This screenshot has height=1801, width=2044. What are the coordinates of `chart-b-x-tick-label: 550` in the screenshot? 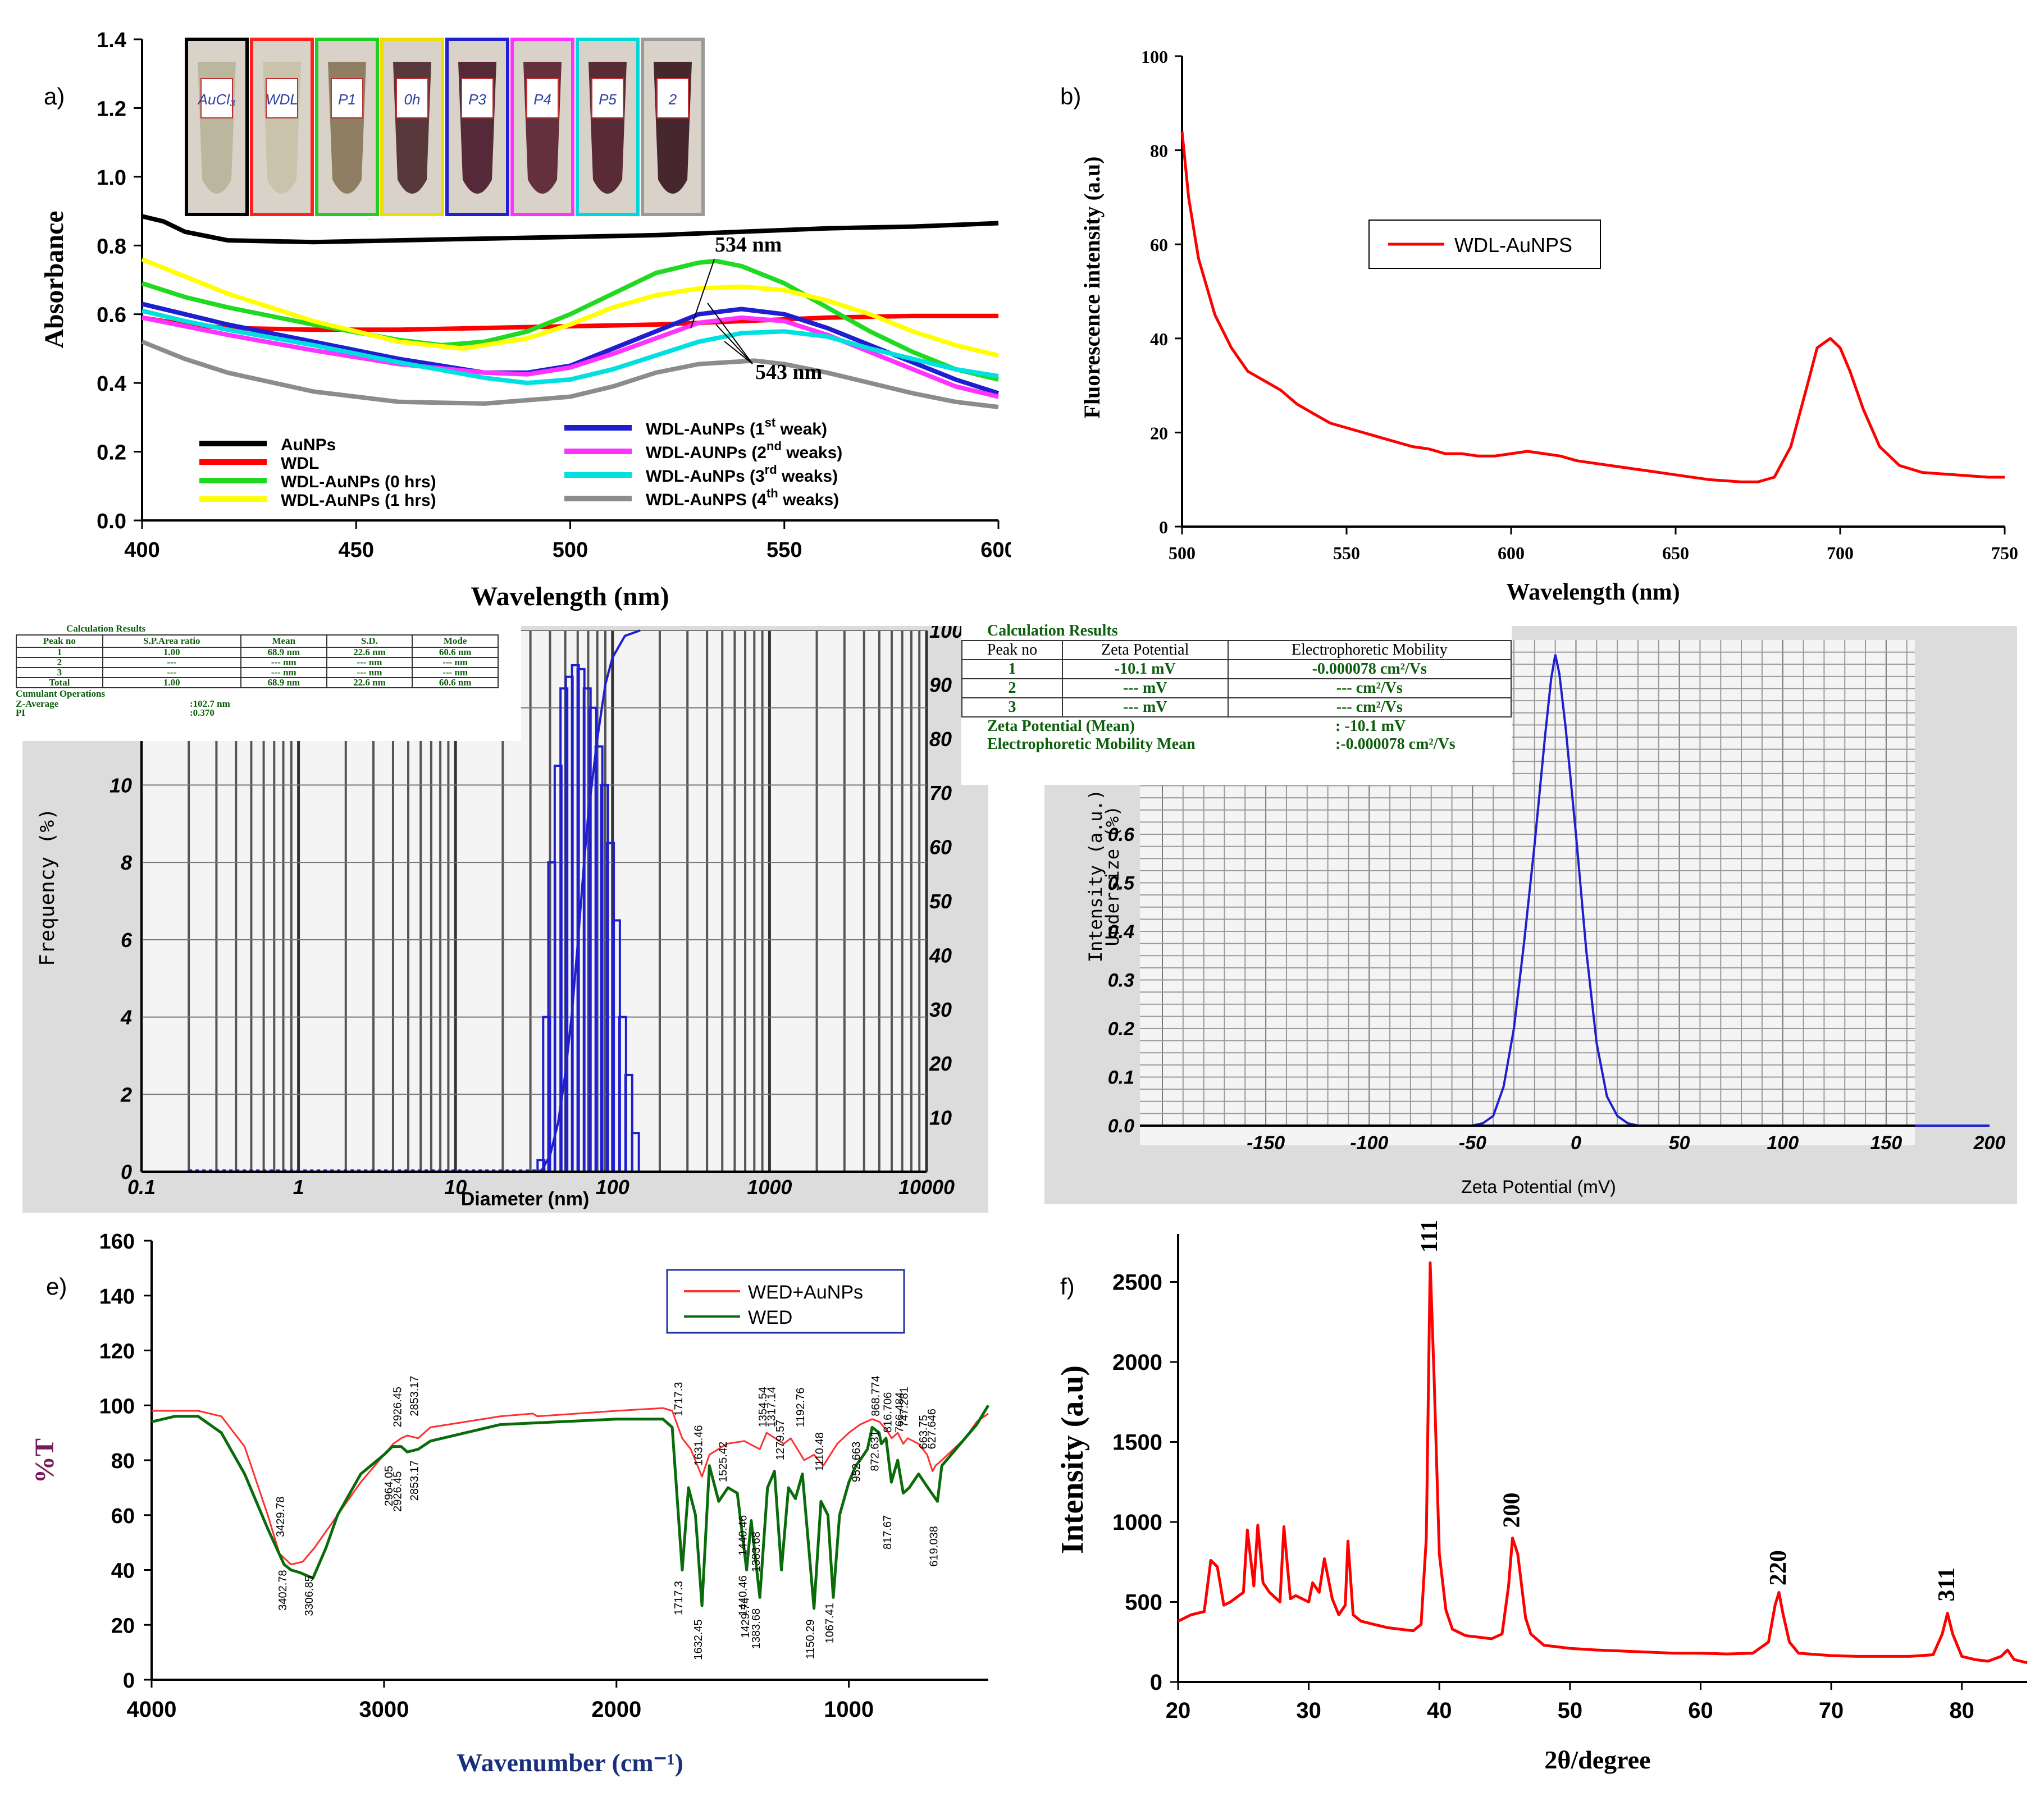 It's located at (1346, 553).